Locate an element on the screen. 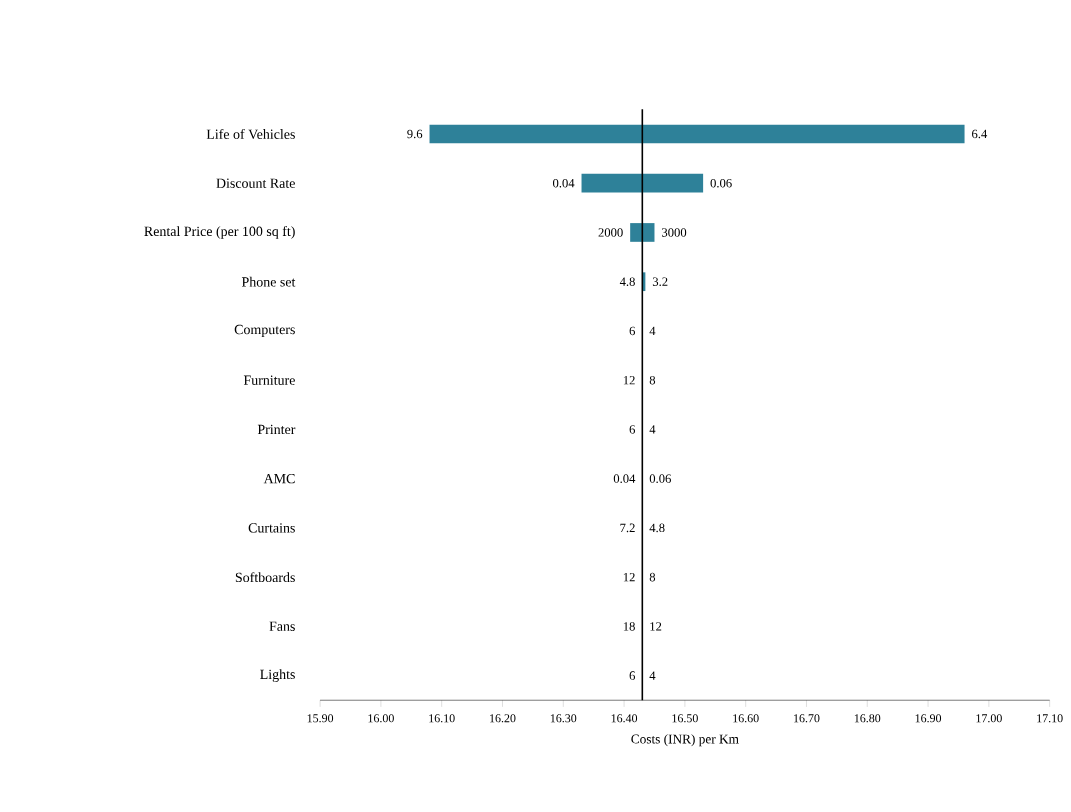 This screenshot has height=812, width=1071. y-tick-label: Computers is located at coordinates (264, 330).